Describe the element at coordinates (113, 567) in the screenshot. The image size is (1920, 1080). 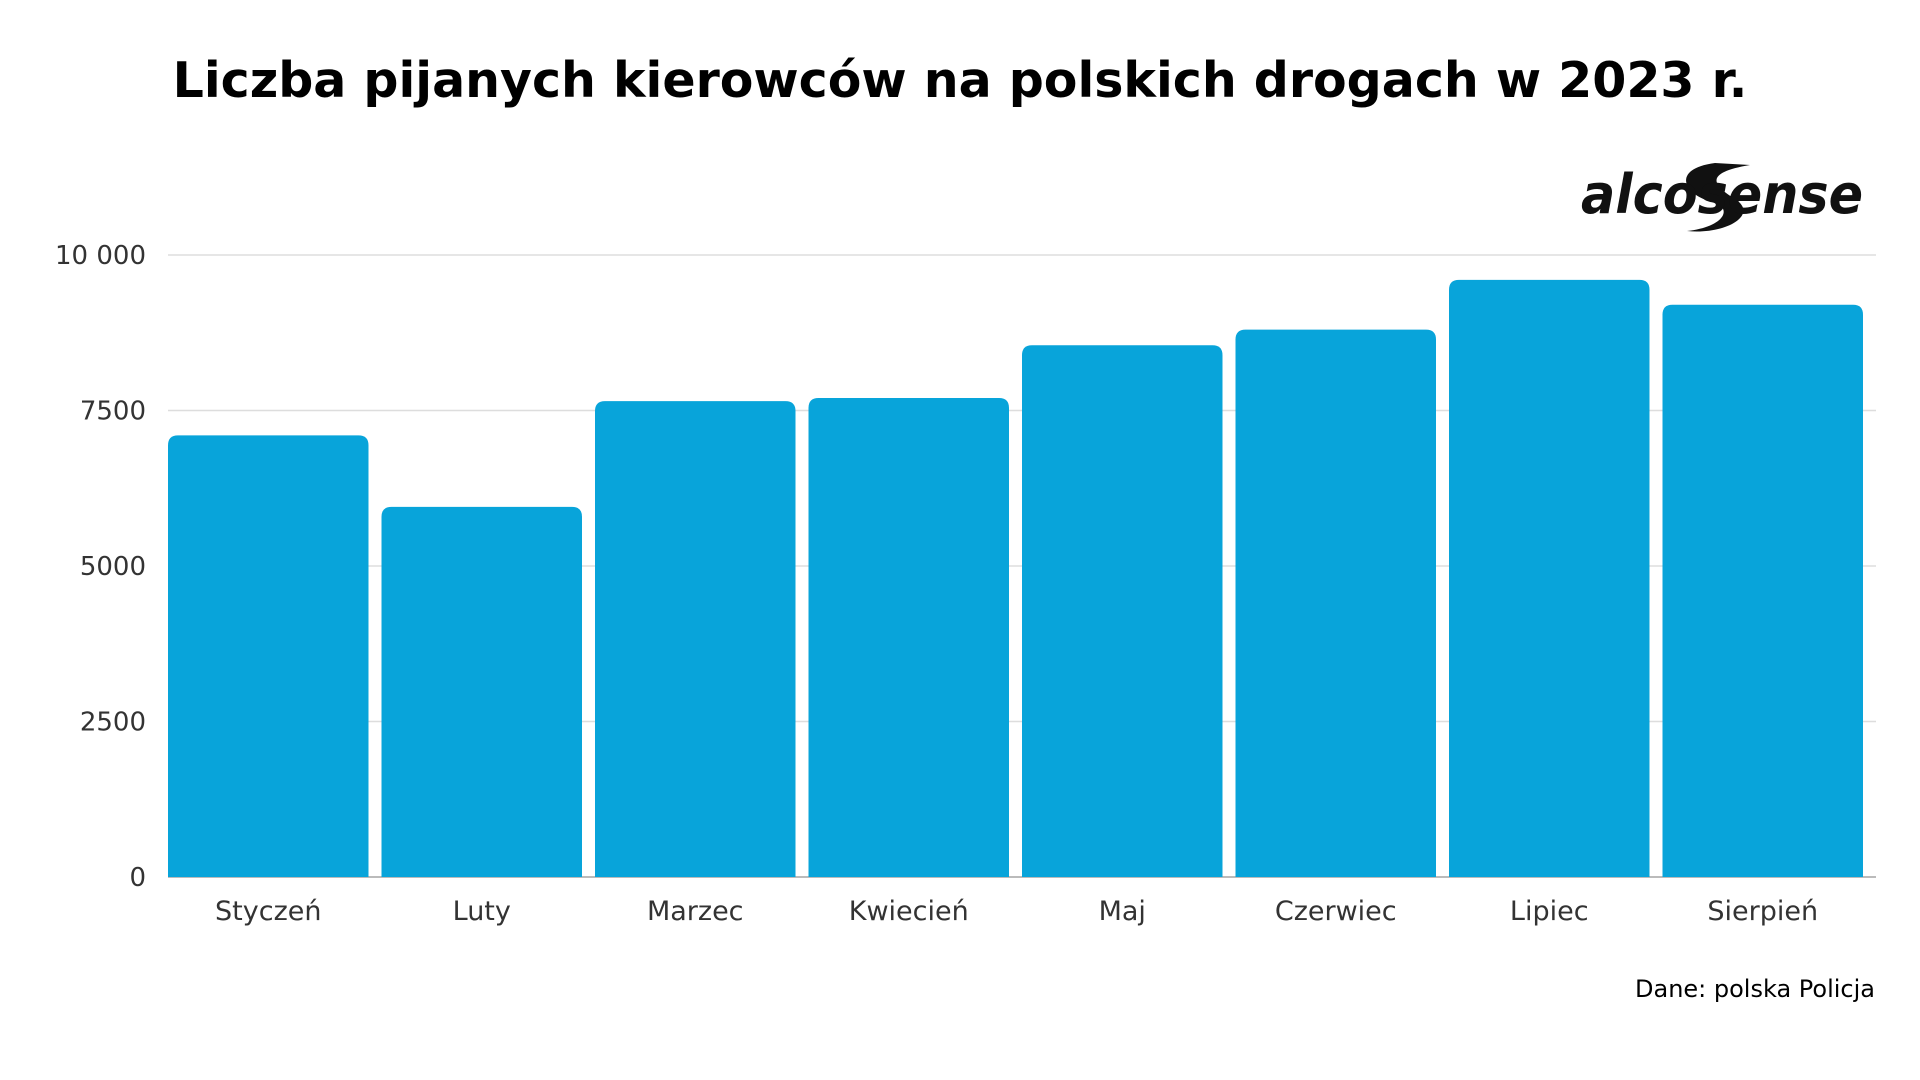
I see `y-tick-label: 5000` at that location.